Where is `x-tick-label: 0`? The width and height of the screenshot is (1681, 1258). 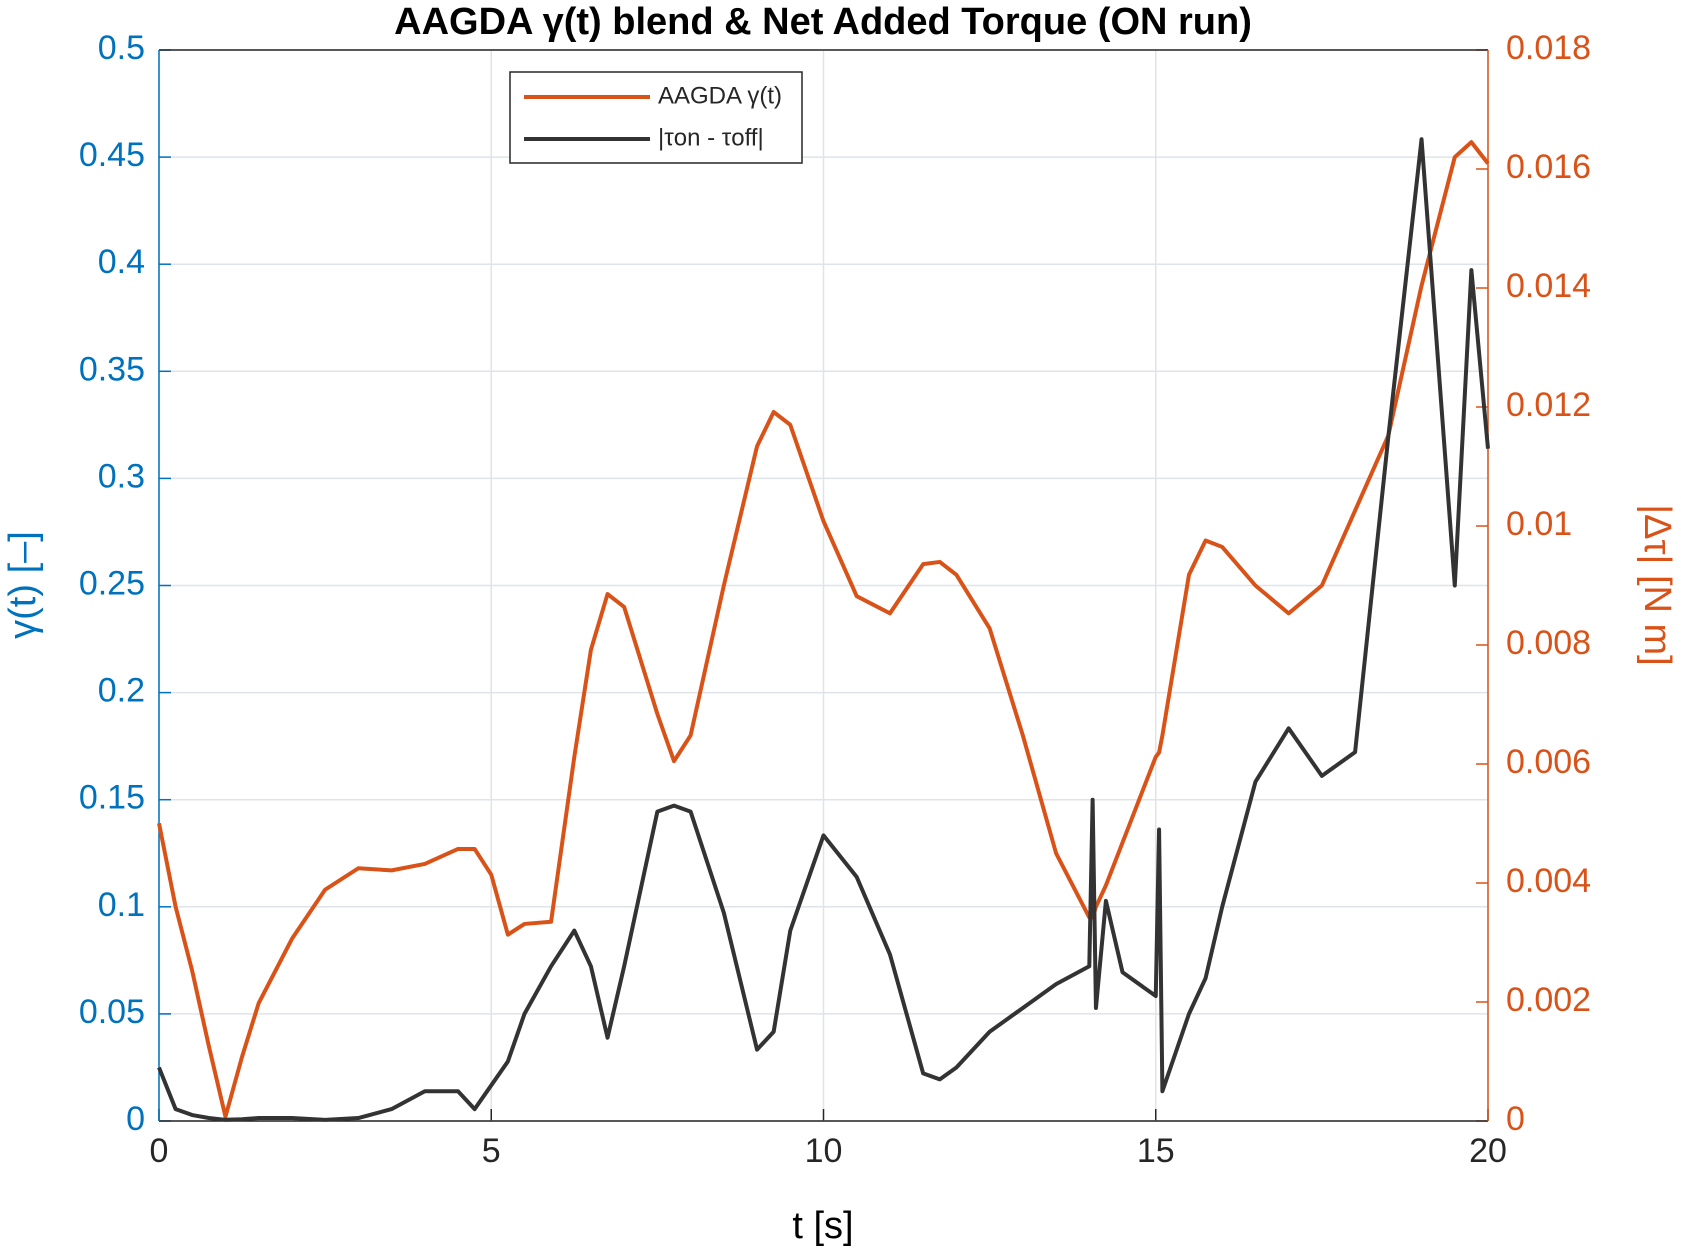
x-tick-label: 0 is located at coordinates (159, 1151).